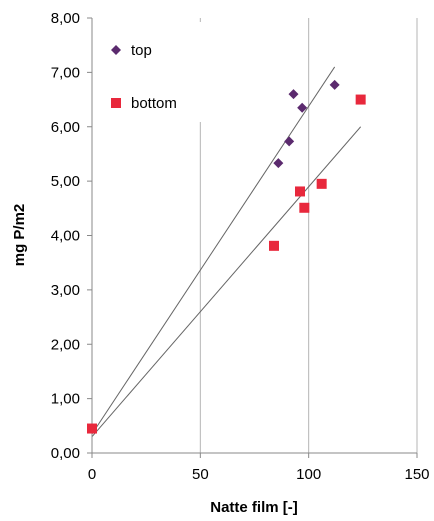 The width and height of the screenshot is (434, 521). I want to click on legend-marker-top, so click(116, 50).